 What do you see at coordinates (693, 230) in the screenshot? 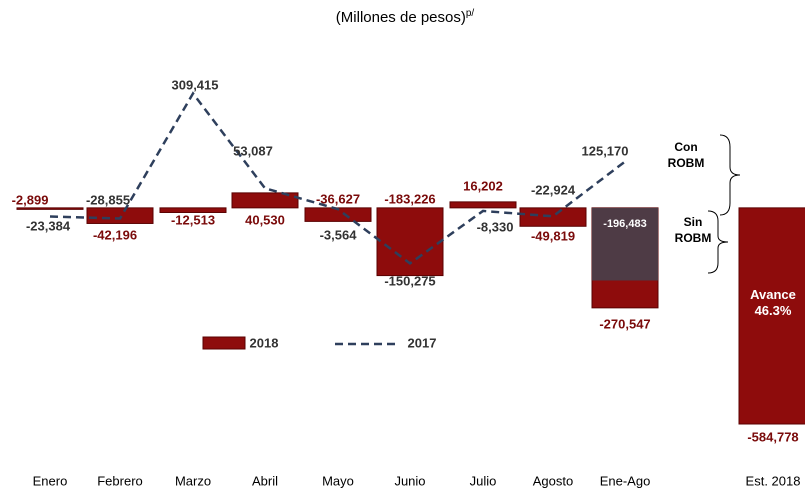
I see `annotation: Sin ROBM` at bounding box center [693, 230].